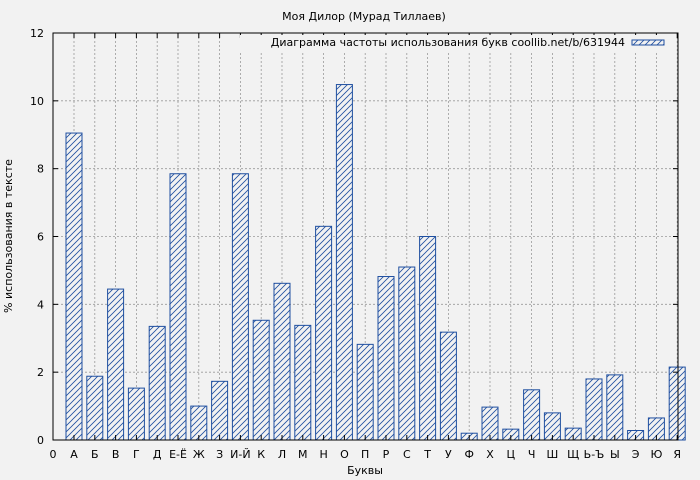 The width and height of the screenshot is (700, 480). I want to click on x-tick-label: У, so click(448, 454).